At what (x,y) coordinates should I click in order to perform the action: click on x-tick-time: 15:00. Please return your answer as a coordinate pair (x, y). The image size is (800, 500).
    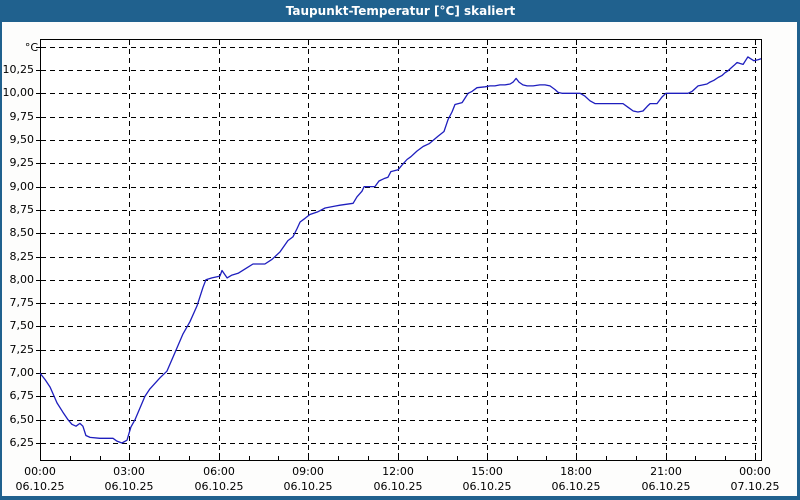
    Looking at the image, I should click on (487, 471).